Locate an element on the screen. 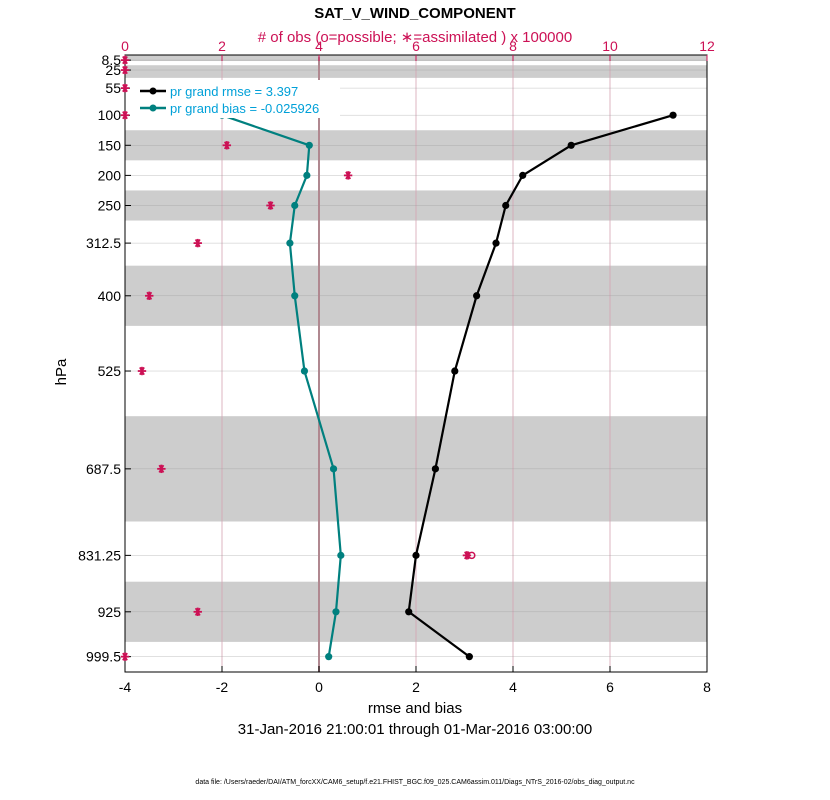  top-tick-label: 8 is located at coordinates (513, 46).